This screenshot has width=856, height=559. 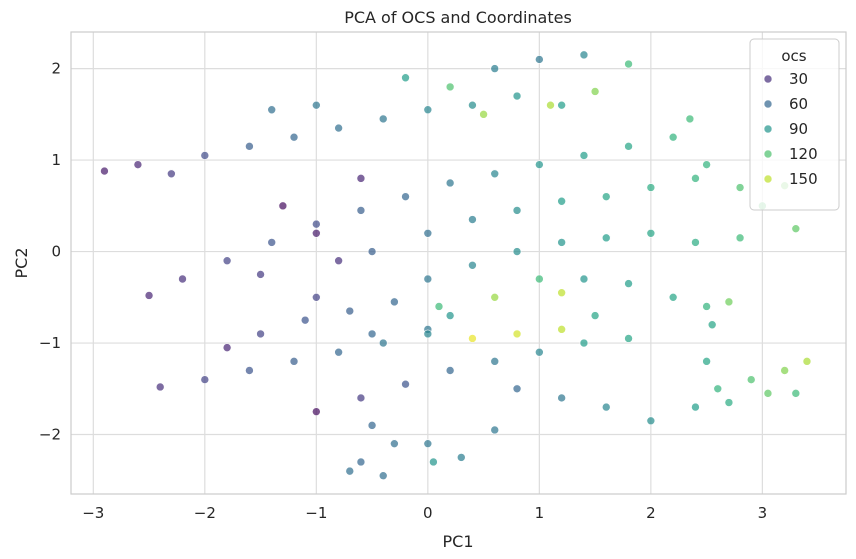 I want to click on x-axis-label: PC1, so click(x=458, y=541).